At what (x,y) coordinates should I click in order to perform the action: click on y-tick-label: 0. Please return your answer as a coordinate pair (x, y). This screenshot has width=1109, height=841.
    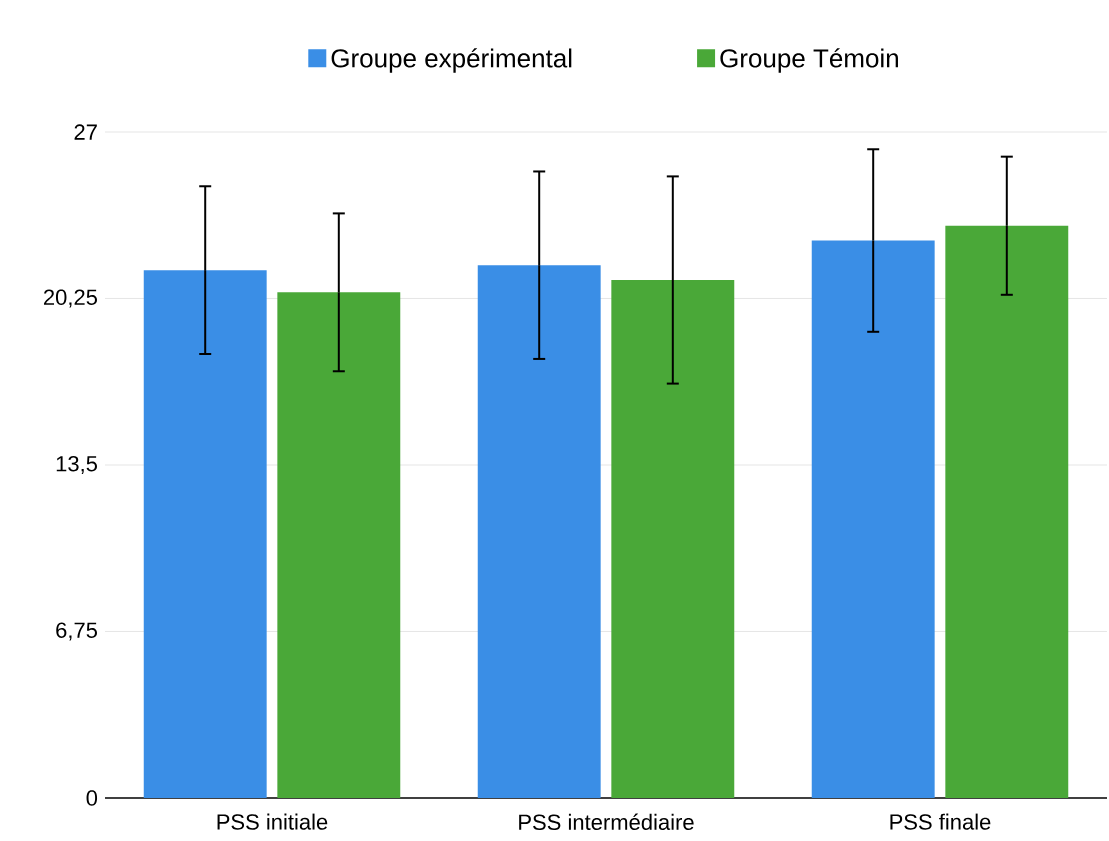
    Looking at the image, I should click on (92, 798).